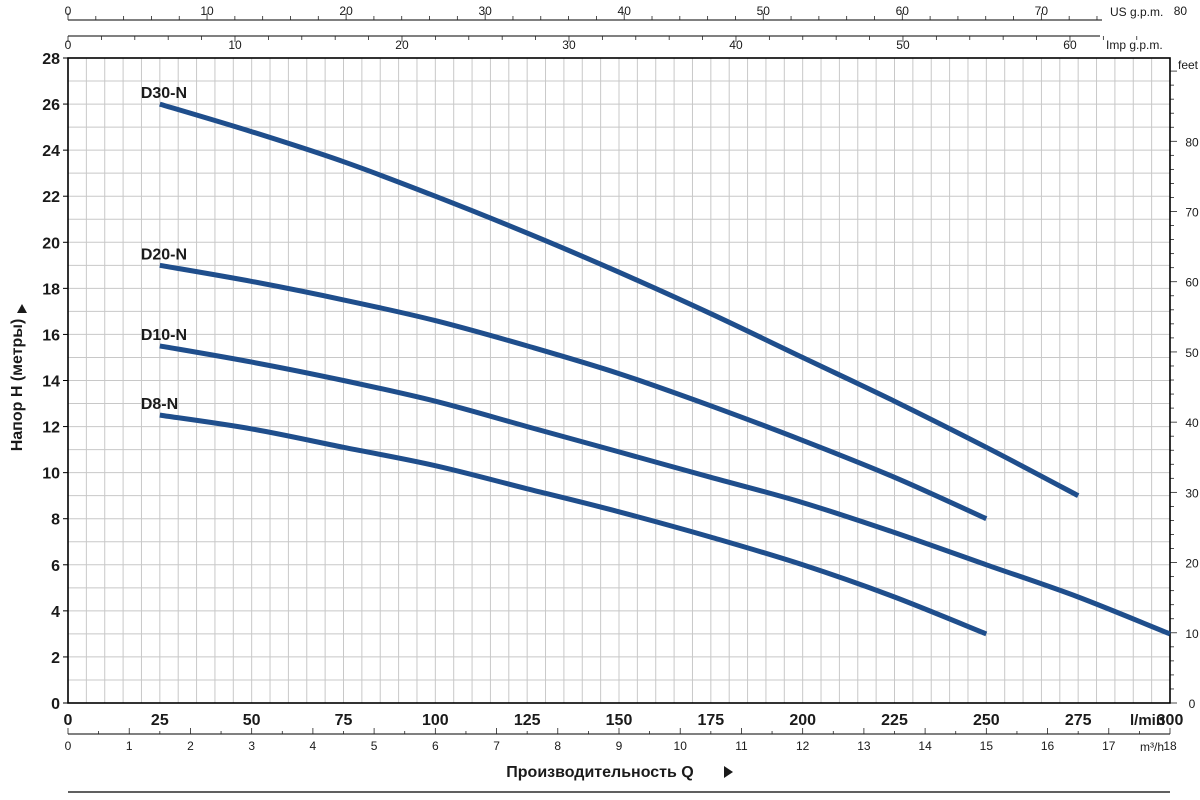  Describe the element at coordinates (55, 658) in the screenshot. I see `y-tick-label: 2` at that location.